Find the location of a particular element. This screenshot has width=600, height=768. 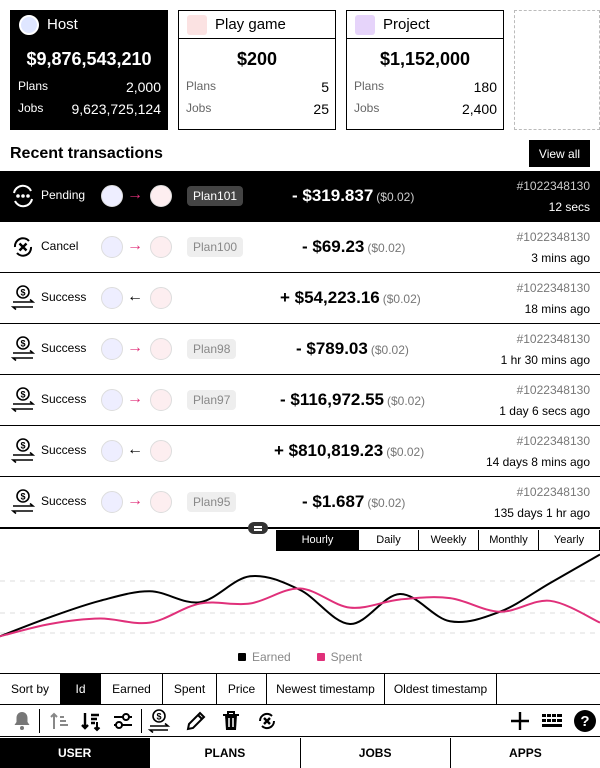

card-title: Play game is located at coordinates (250, 24).